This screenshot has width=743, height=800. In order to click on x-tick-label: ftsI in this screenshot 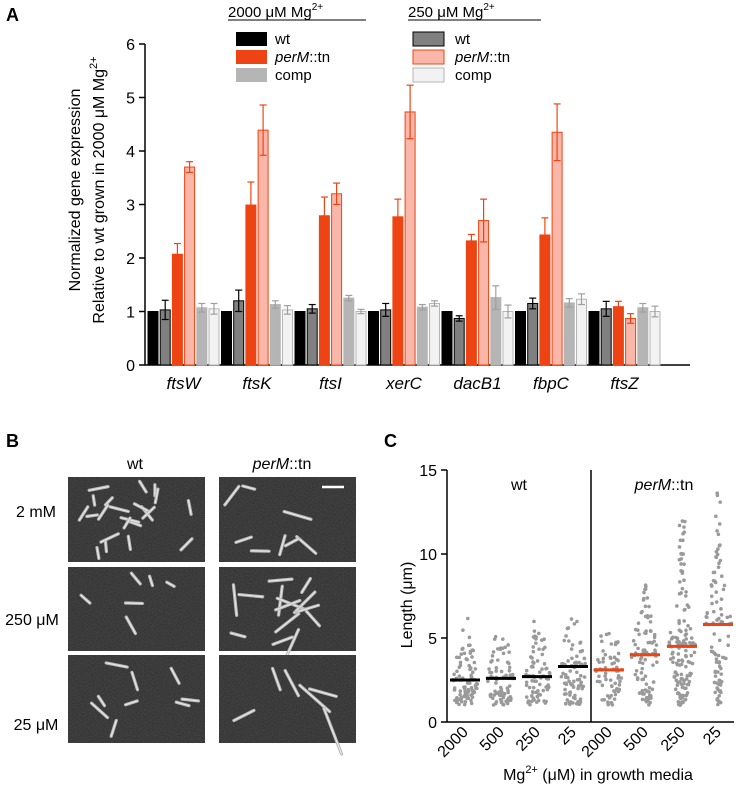, I will do `click(330, 383)`.